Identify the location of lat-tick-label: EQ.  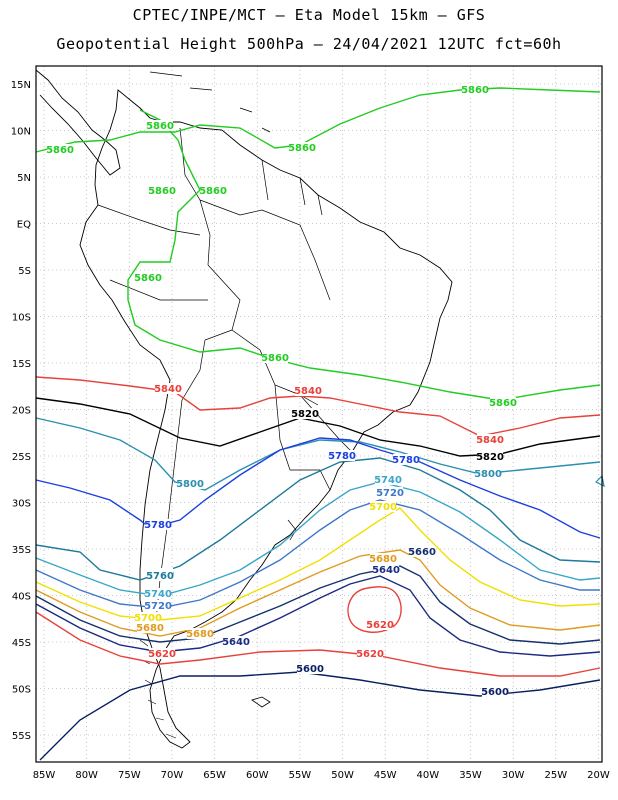
(24, 225).